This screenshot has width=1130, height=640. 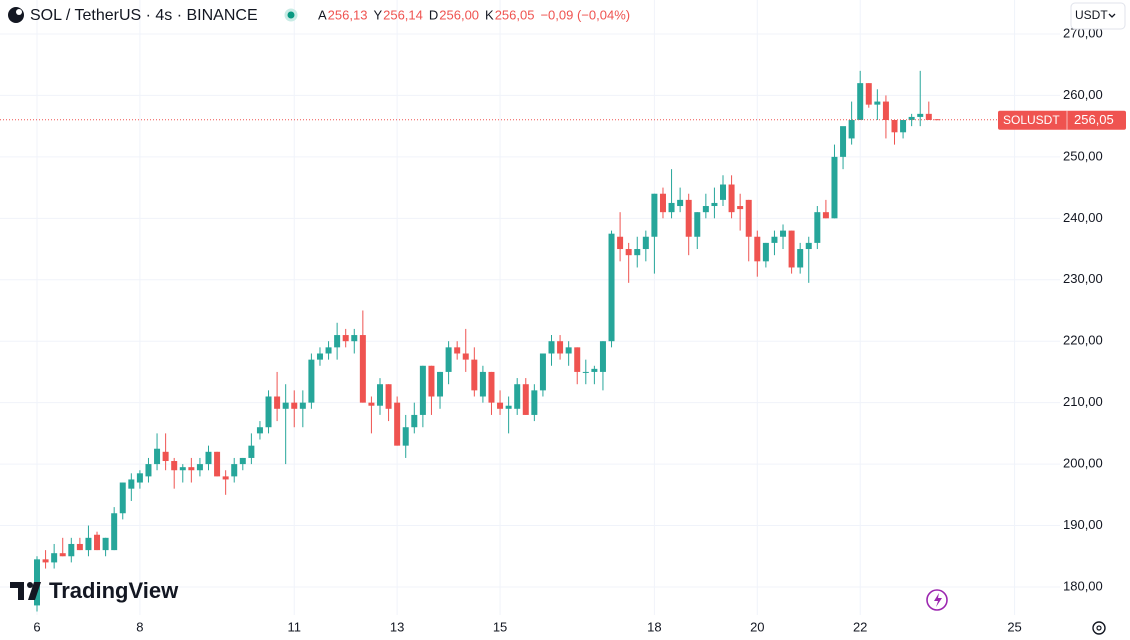 What do you see at coordinates (291, 15) in the screenshot?
I see `market-status` at bounding box center [291, 15].